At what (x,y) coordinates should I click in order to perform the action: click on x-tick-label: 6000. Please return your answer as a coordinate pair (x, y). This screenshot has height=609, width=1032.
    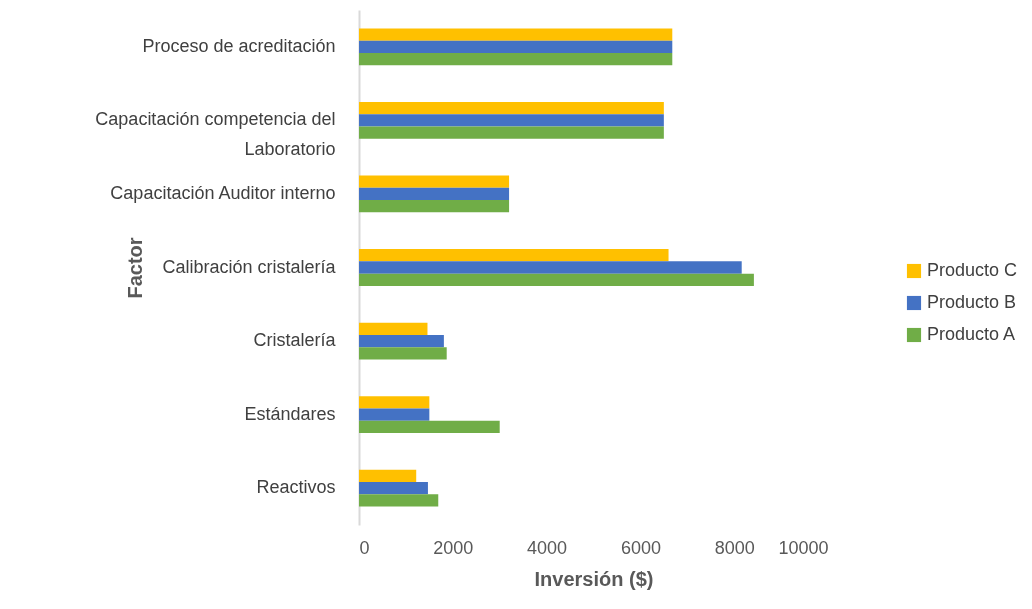
    Looking at the image, I should click on (640, 547).